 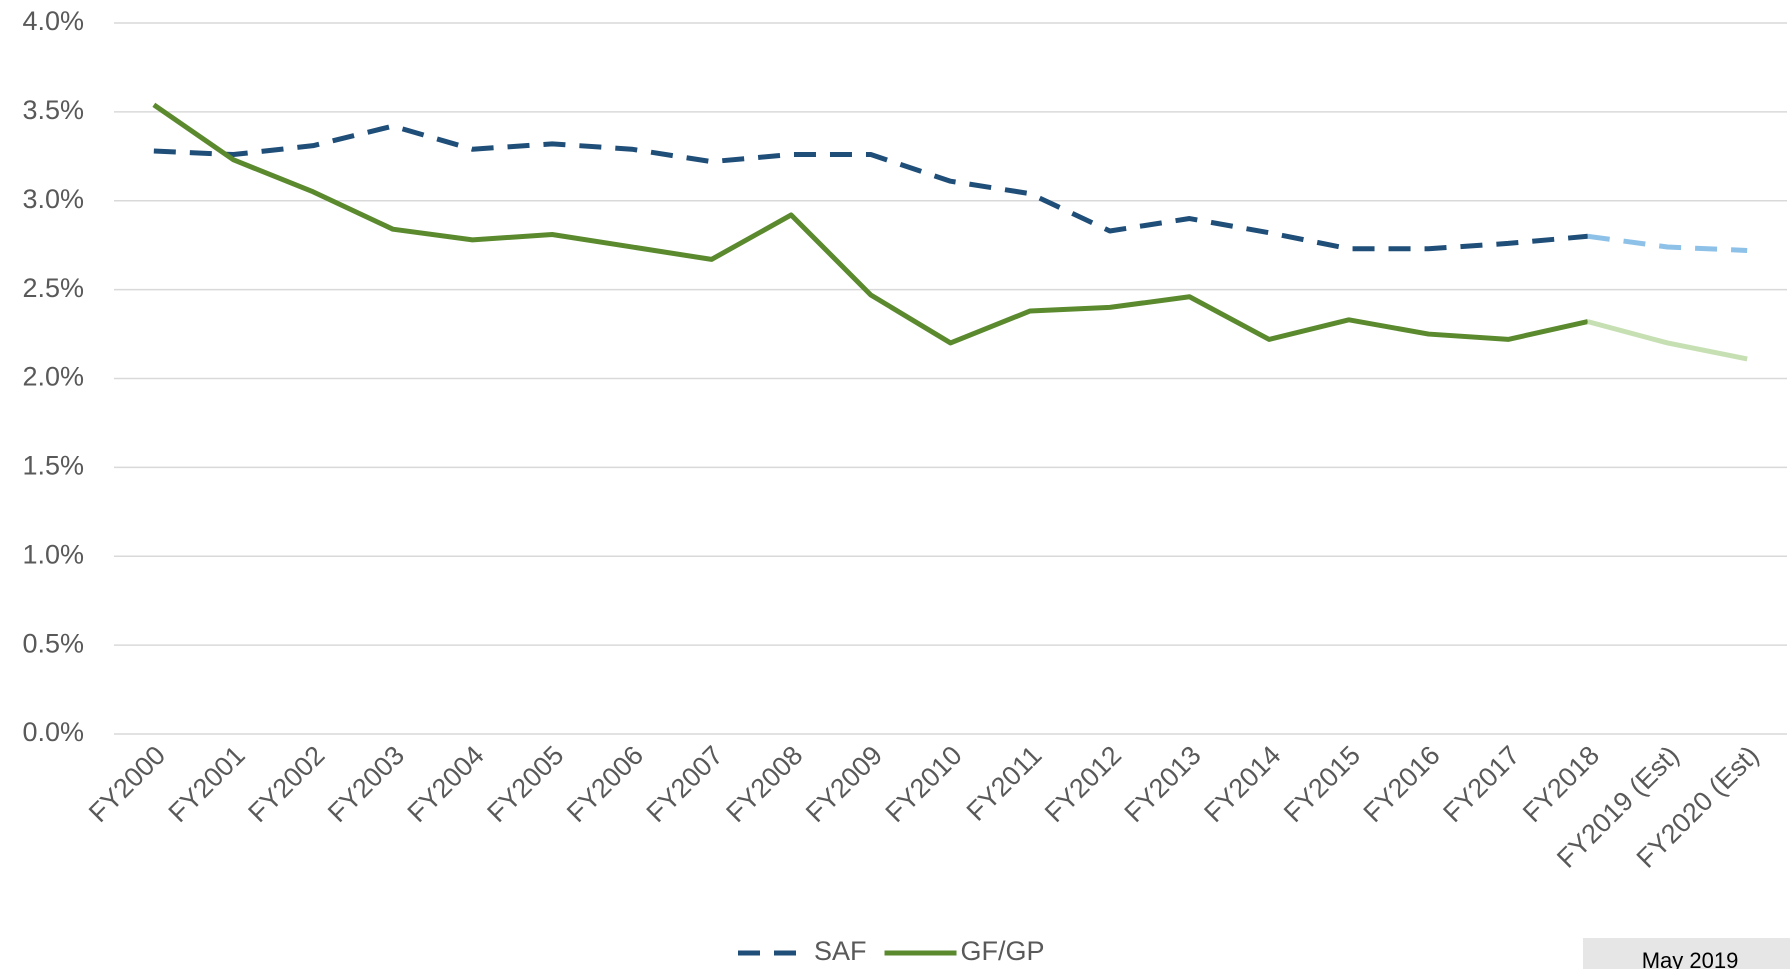 I want to click on x-tick-label: FY2007, so click(x=685, y=784).